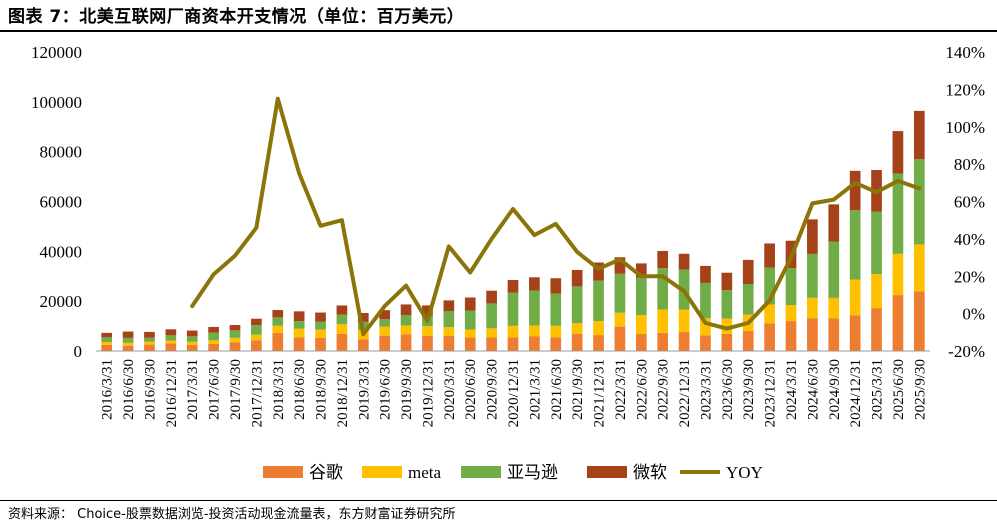 The image size is (997, 525). Describe the element at coordinates (215, 389) in the screenshot. I see `x-tick-label: 2017/6/30` at that location.